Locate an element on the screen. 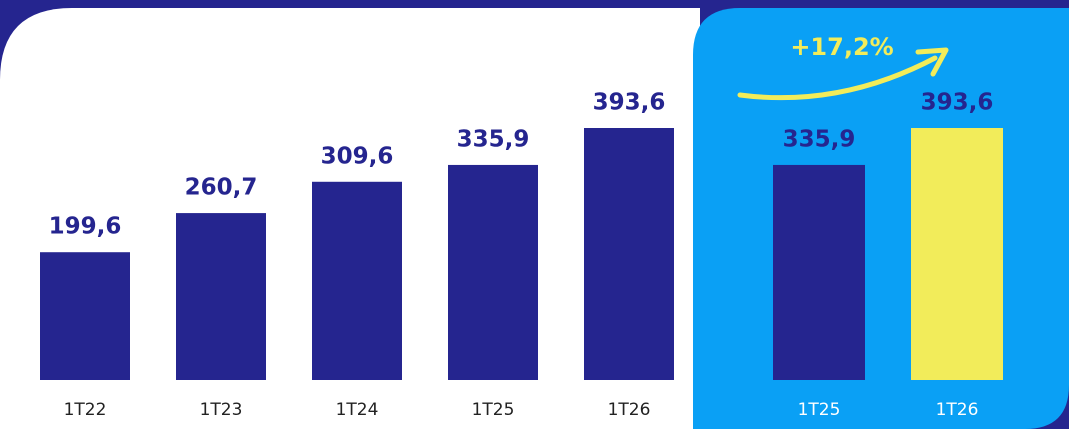 The image size is (1069, 429). category-label: 1T23 is located at coordinates (221, 410).